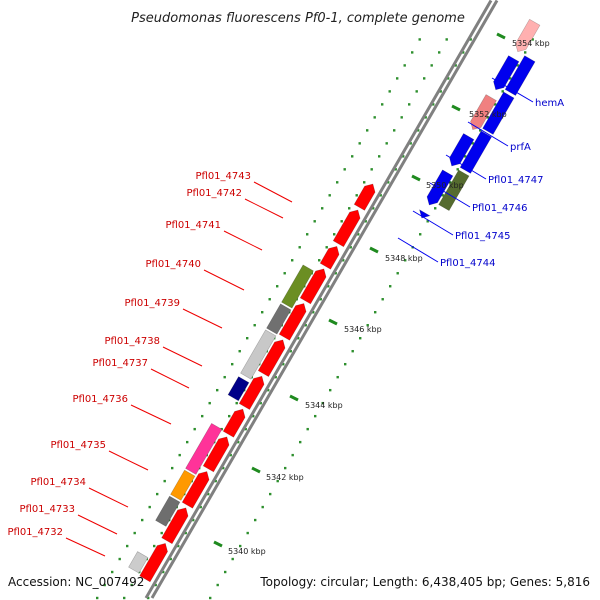  I want to click on gene-label-pfl01-4738: Pfl01_4738, so click(132, 341).